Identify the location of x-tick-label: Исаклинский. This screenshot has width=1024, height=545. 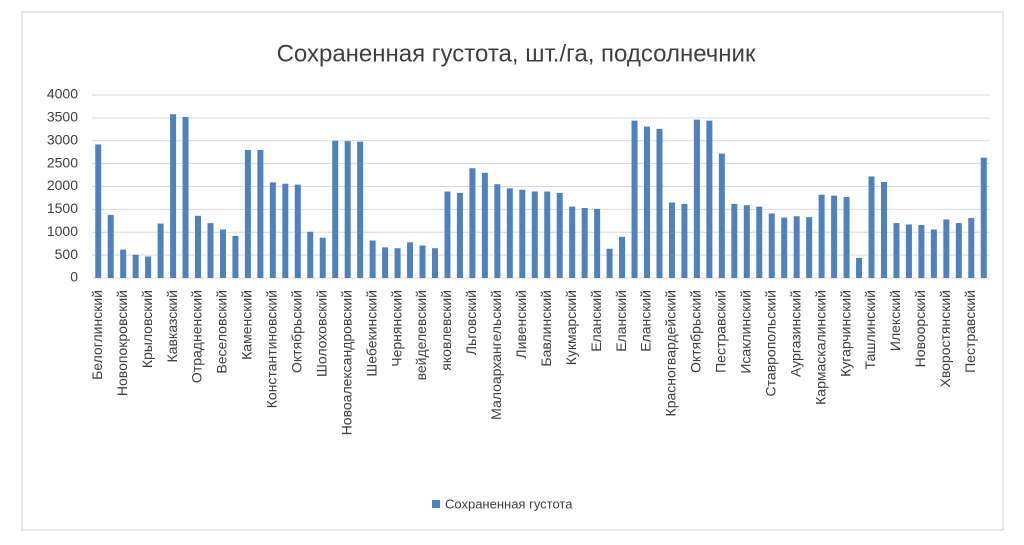
(745, 332).